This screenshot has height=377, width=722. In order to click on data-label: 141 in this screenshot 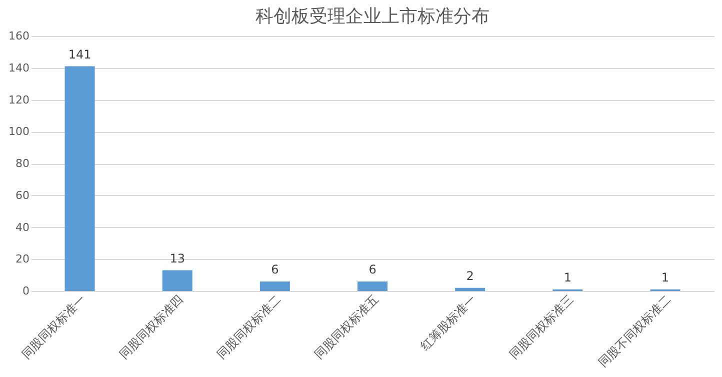, I will do `click(80, 54)`.